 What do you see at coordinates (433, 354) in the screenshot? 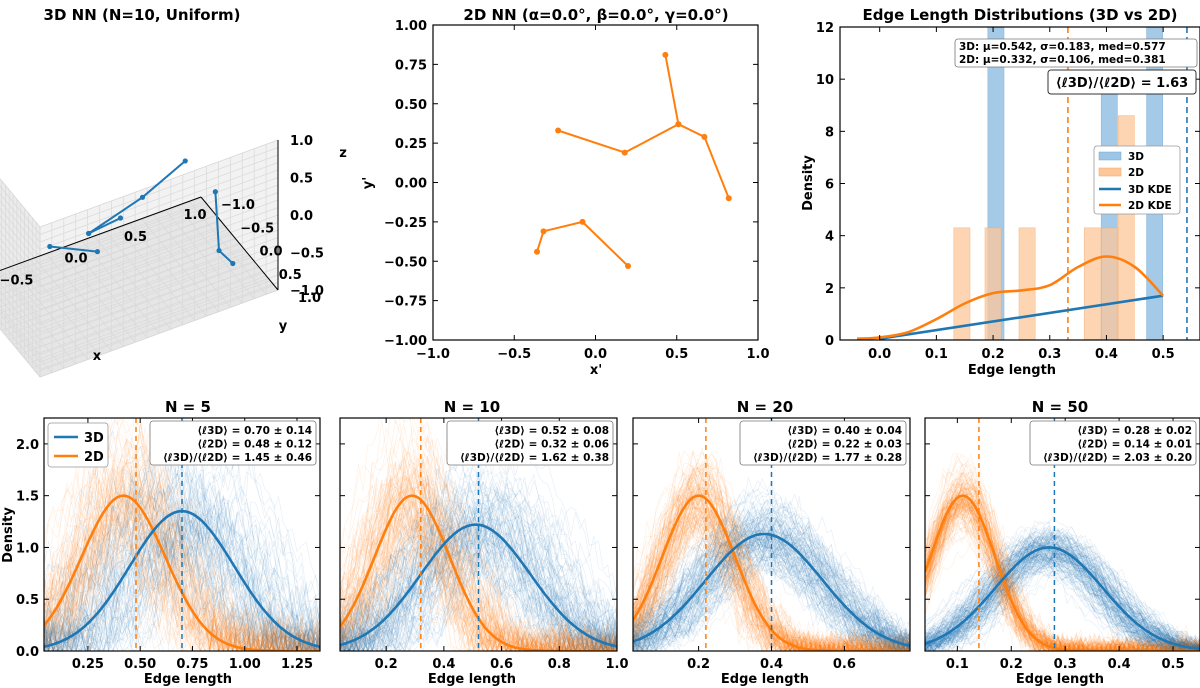
I see `x-tick-2d: −1.0` at bounding box center [433, 354].